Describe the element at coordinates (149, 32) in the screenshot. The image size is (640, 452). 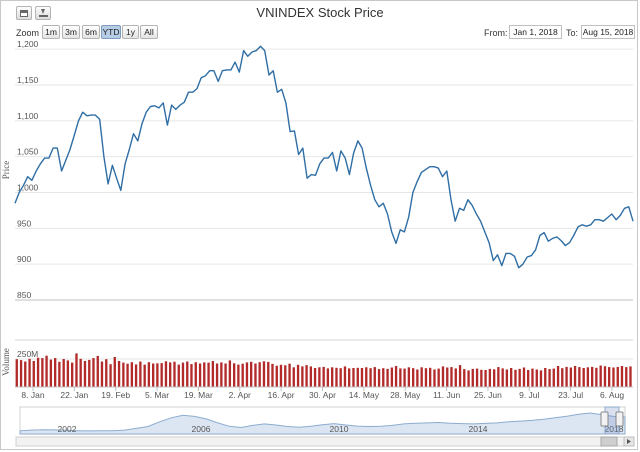
I see `zoom-all-button: All` at that location.